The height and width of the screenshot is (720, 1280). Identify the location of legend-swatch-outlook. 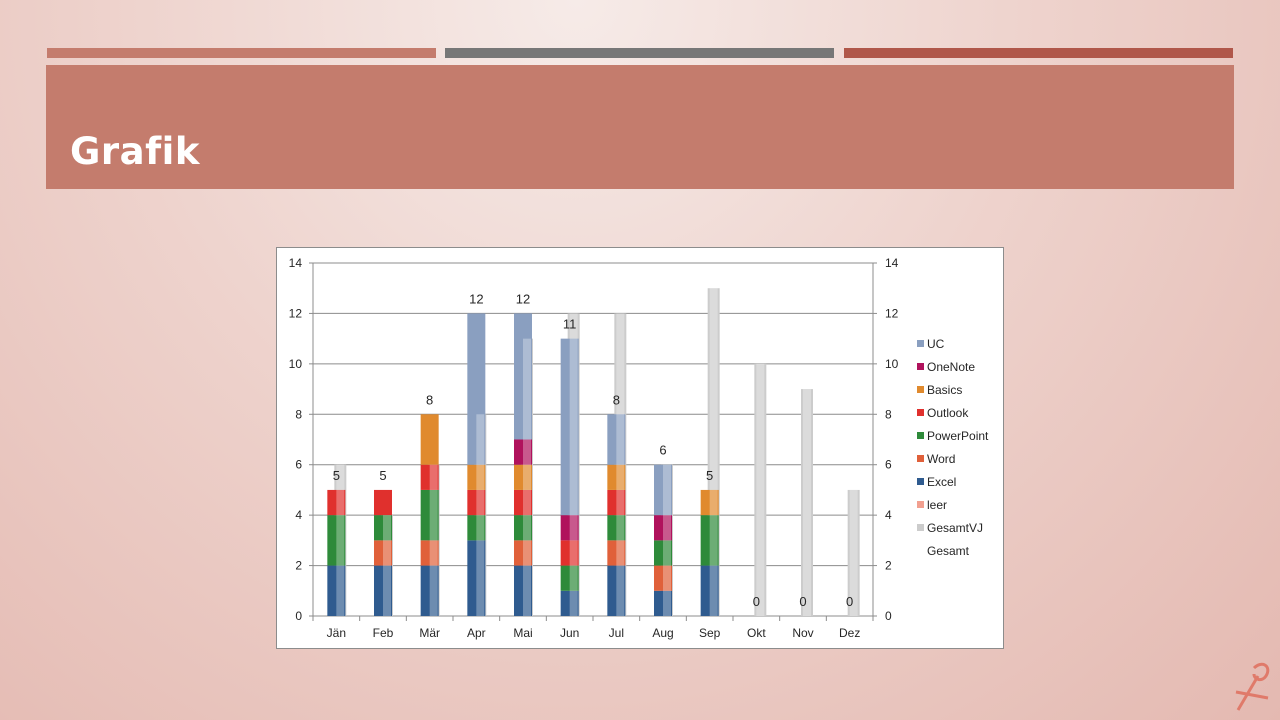
(920, 412).